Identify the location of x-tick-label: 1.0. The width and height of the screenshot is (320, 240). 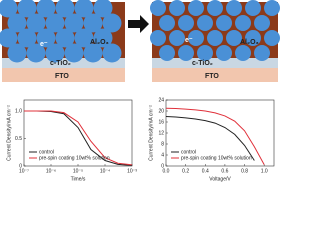
(264, 171).